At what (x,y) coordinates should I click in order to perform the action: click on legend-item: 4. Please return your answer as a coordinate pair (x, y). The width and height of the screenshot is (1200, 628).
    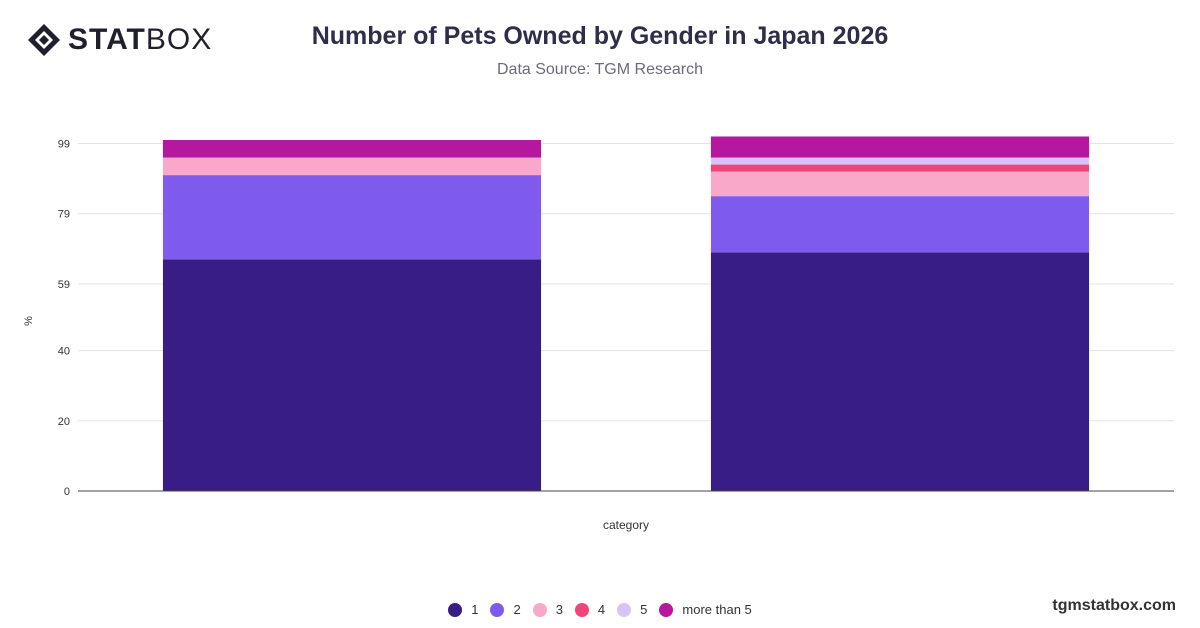
    Looking at the image, I should click on (590, 609).